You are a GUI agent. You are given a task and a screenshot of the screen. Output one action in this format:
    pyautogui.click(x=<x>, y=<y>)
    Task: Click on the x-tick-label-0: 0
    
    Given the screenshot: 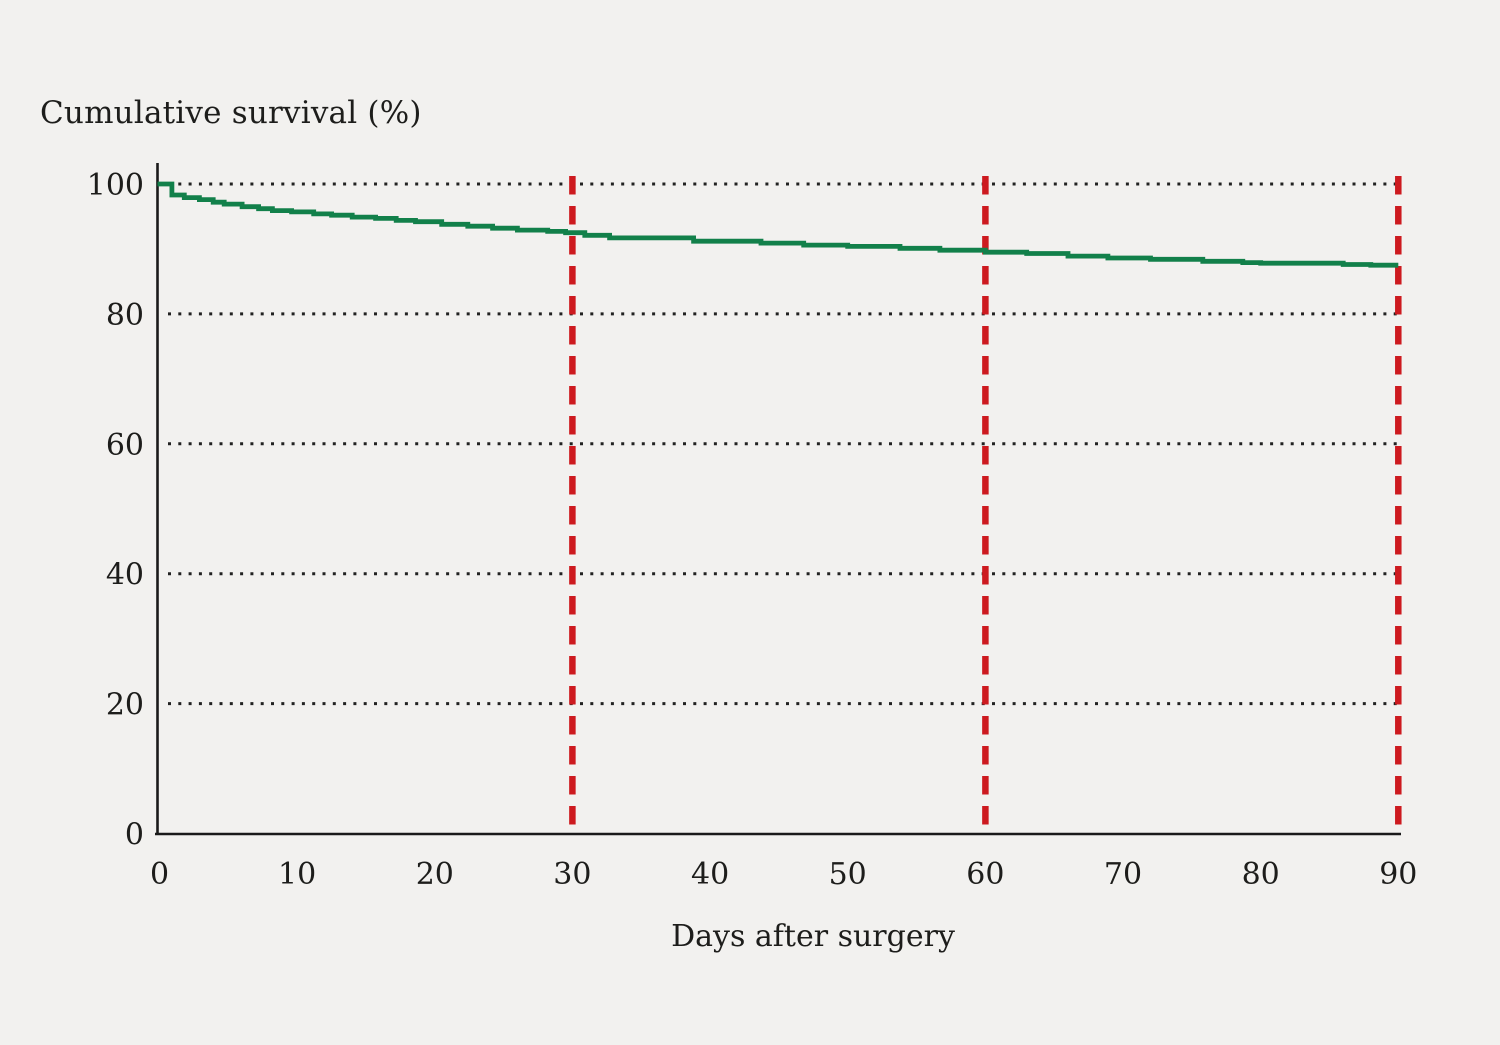 What is the action you would take?
    pyautogui.click(x=159, y=874)
    